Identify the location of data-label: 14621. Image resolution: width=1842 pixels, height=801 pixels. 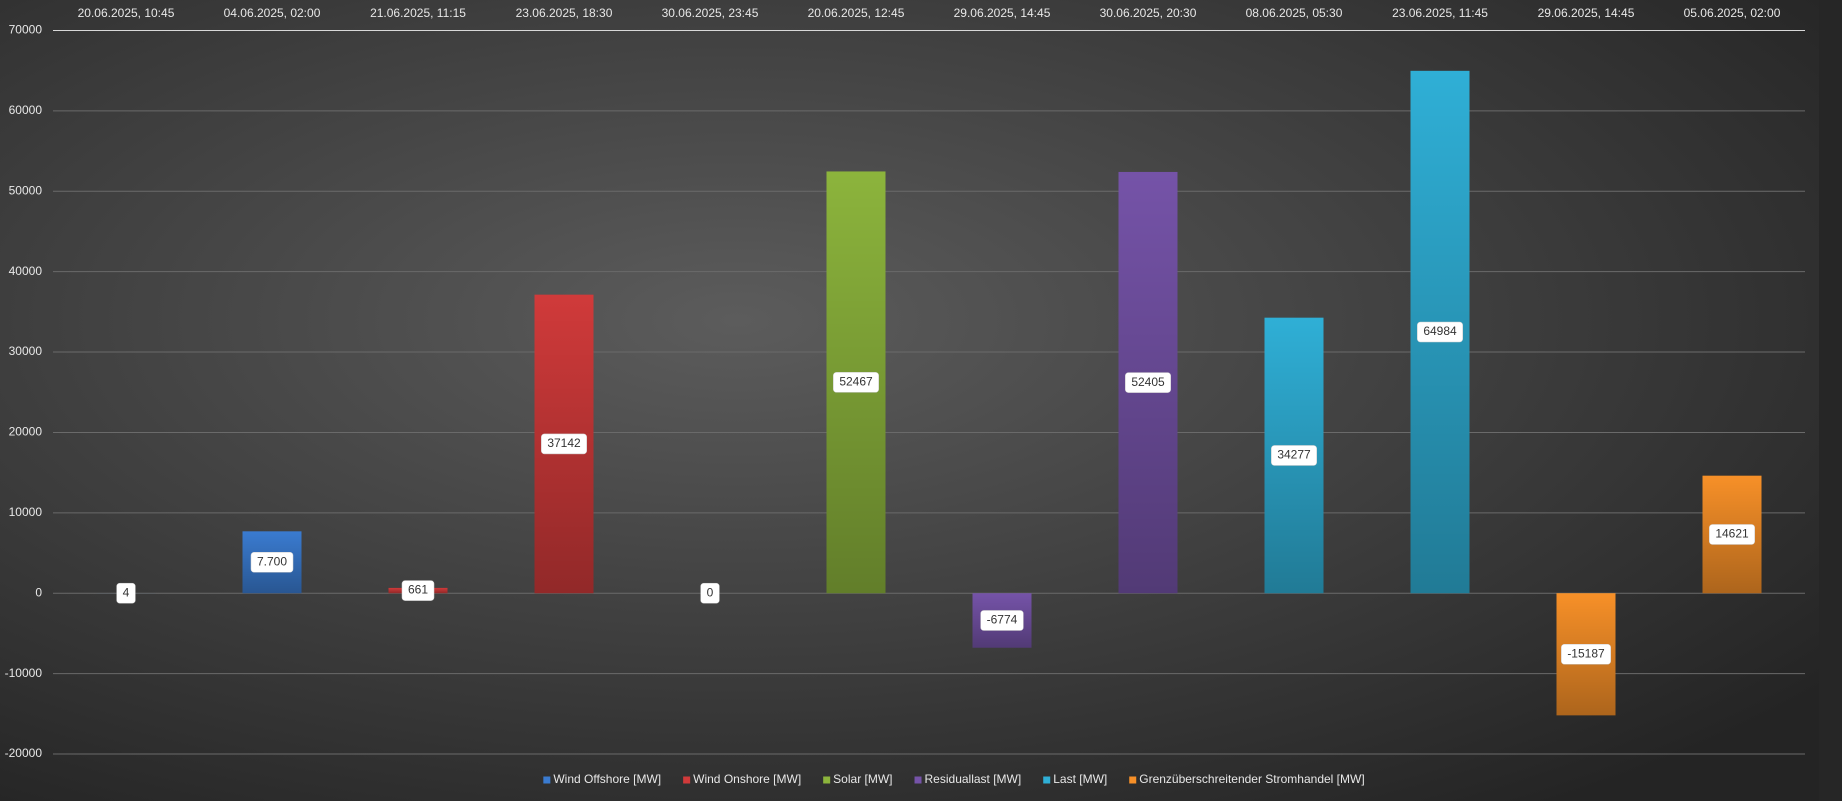
(1732, 534).